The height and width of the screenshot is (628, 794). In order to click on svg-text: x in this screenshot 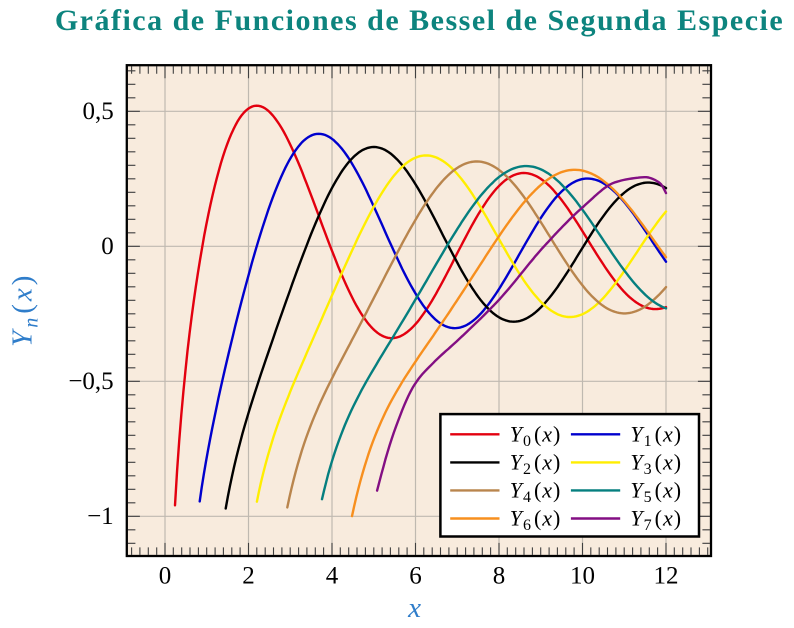, I will do `click(414, 608)`.